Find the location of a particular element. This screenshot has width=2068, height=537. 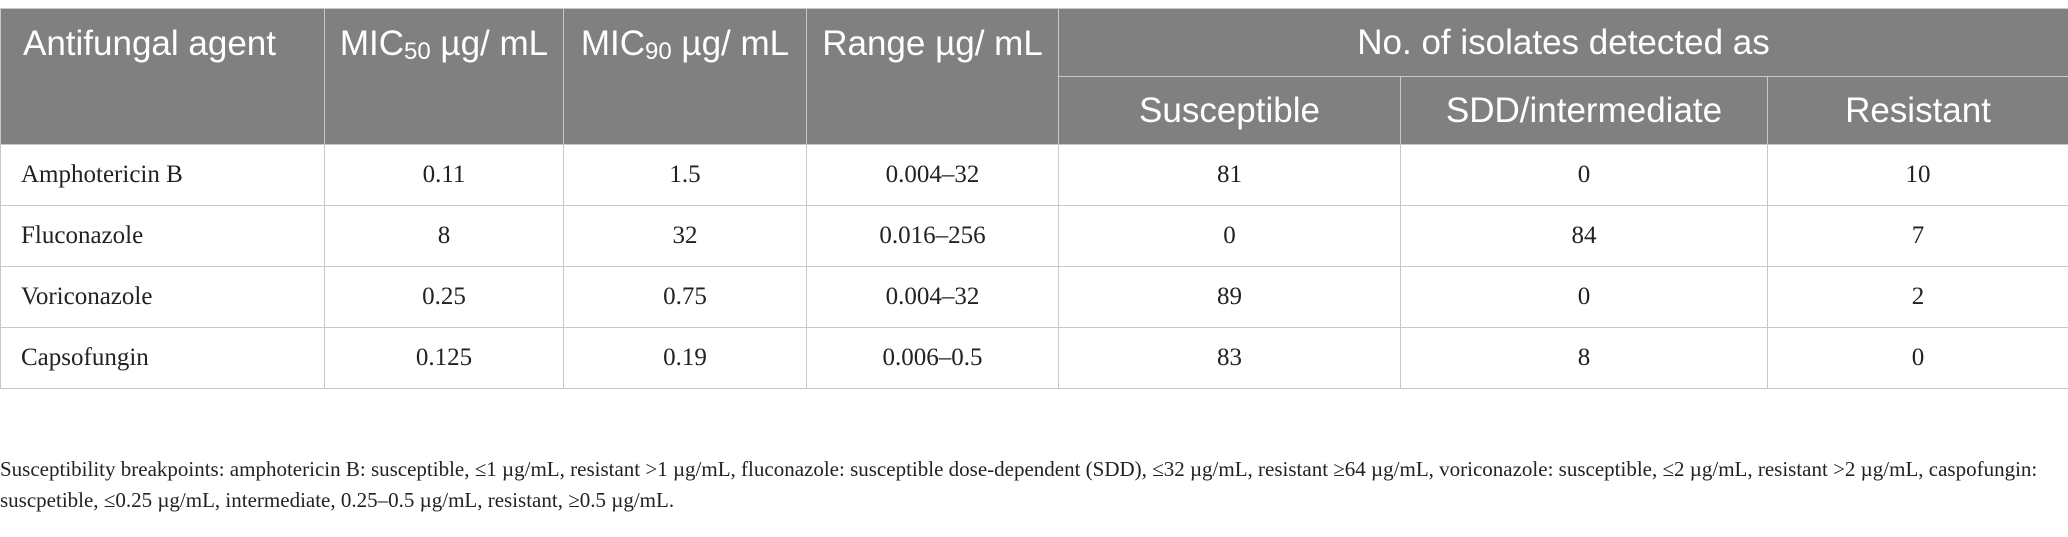

cell-resistant: 10 is located at coordinates (1917, 175).